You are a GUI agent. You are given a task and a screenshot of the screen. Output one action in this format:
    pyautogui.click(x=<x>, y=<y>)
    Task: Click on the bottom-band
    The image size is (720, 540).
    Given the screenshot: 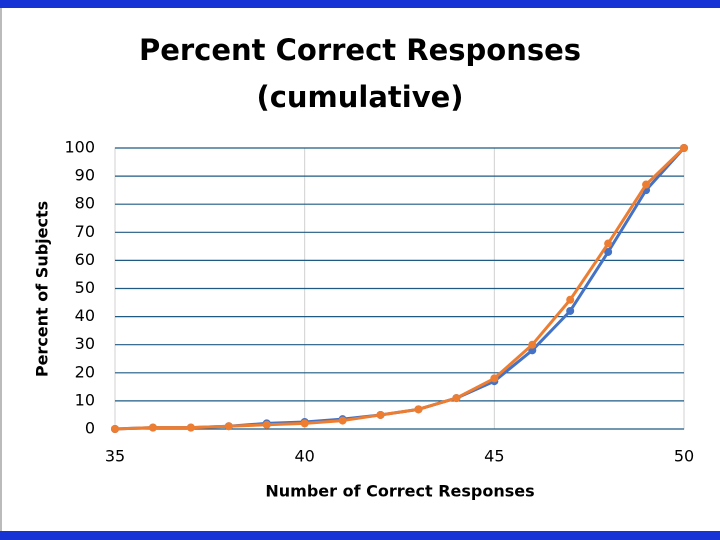 What is the action you would take?
    pyautogui.click(x=360, y=535)
    